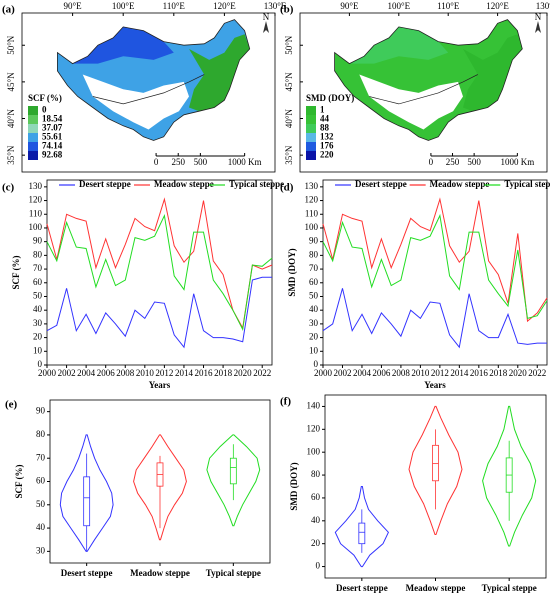 Image resolution: width=550 pixels, height=597 pixels. I want to click on violin, so click(361, 527).